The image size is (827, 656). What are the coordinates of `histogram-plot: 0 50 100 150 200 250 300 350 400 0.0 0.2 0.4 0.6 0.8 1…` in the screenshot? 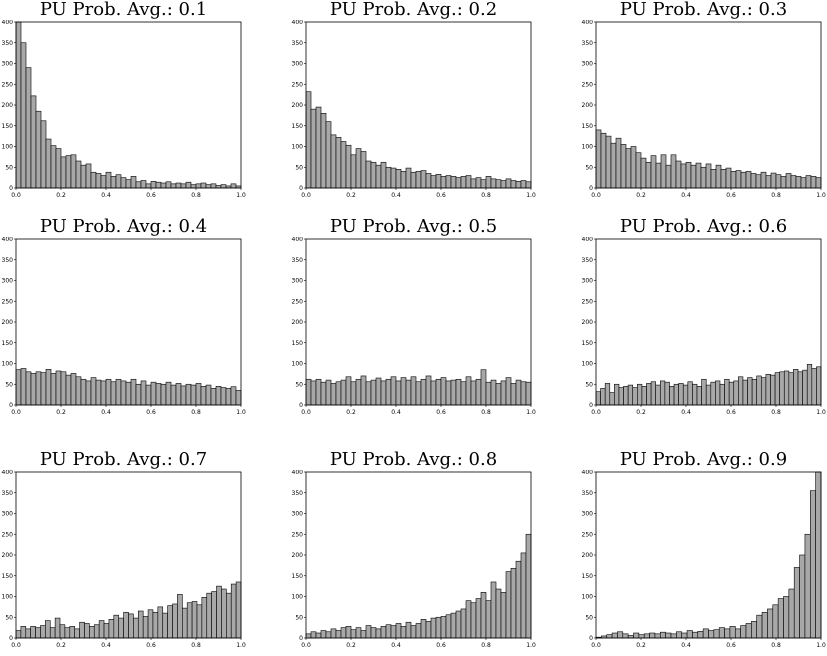 It's located at (414, 326).